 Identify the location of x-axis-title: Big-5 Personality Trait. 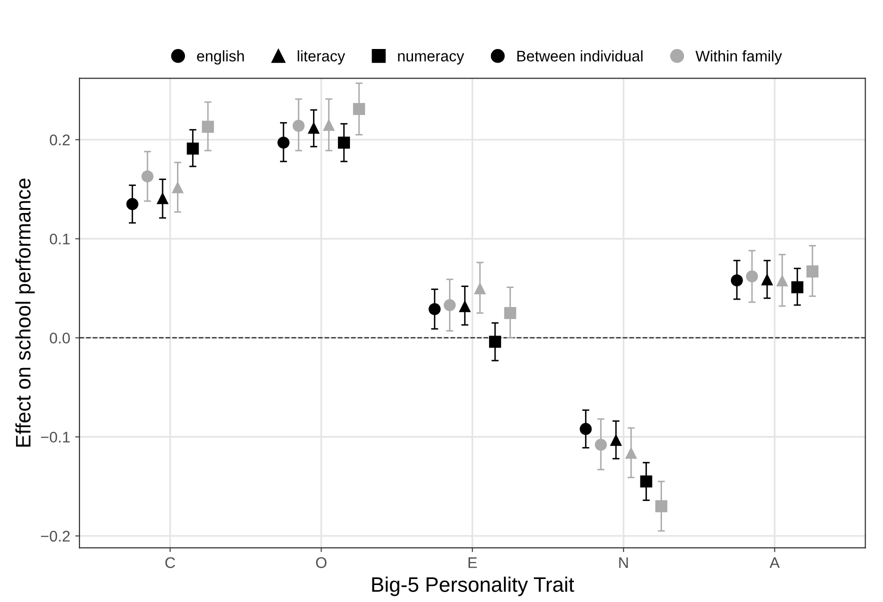
(473, 586).